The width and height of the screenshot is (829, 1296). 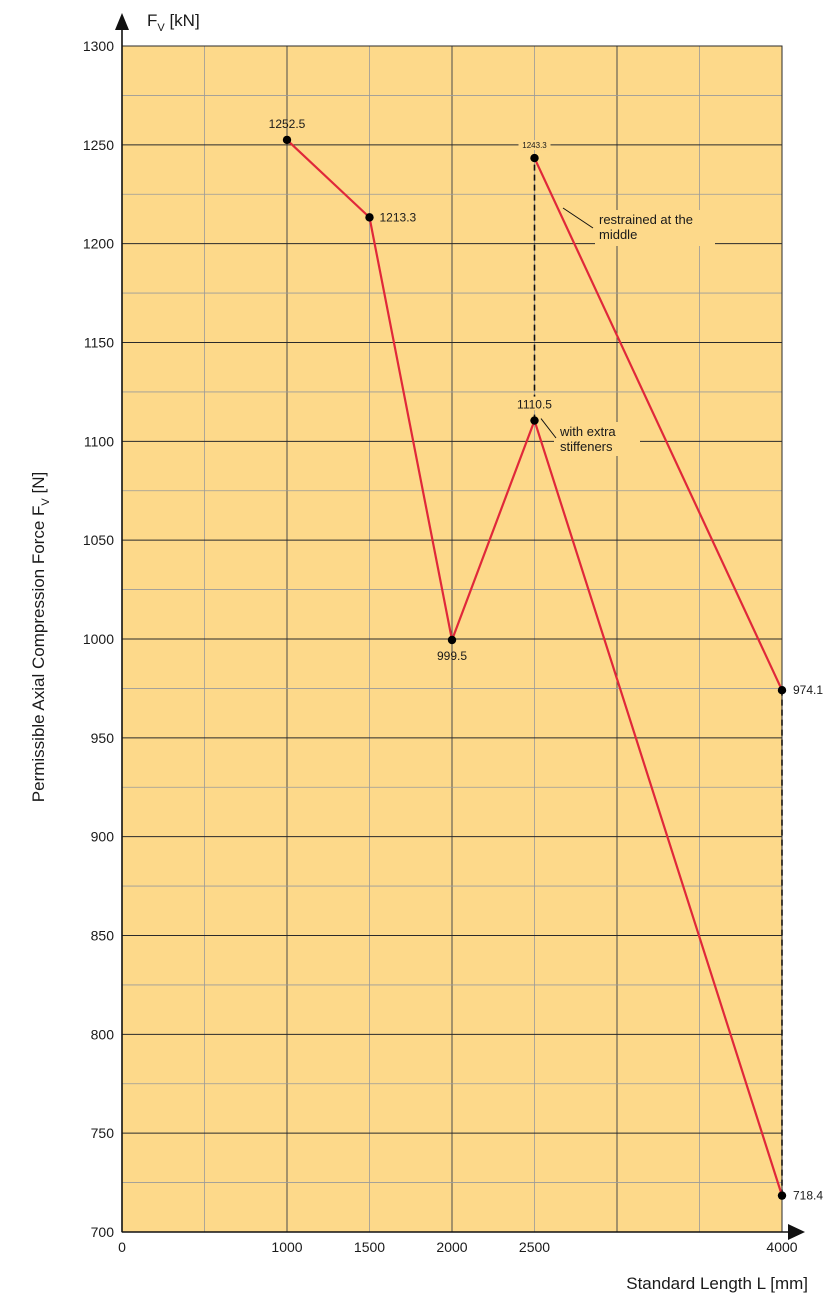 I want to click on x-tick-label: 2500, so click(x=534, y=1247).